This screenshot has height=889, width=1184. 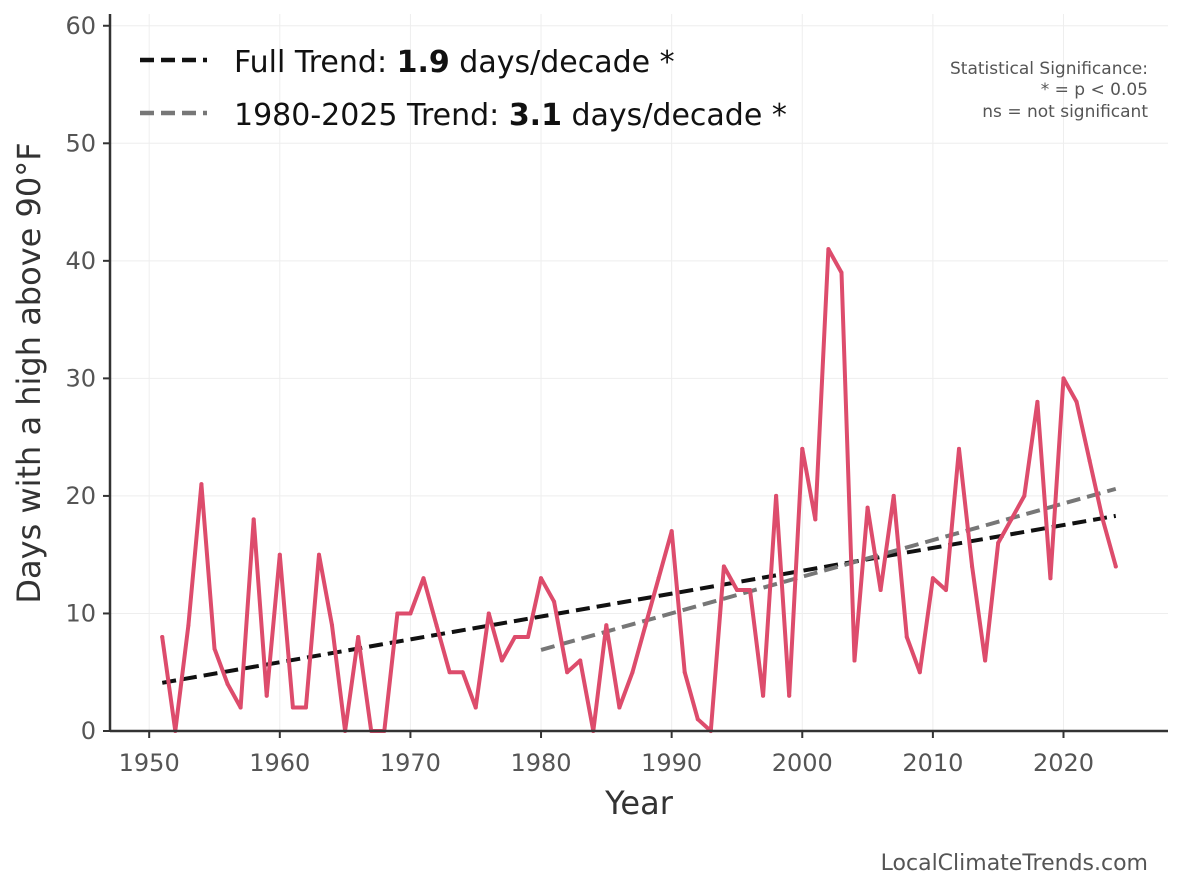 What do you see at coordinates (80, 26) in the screenshot?
I see `y-tick-label: 60` at bounding box center [80, 26].